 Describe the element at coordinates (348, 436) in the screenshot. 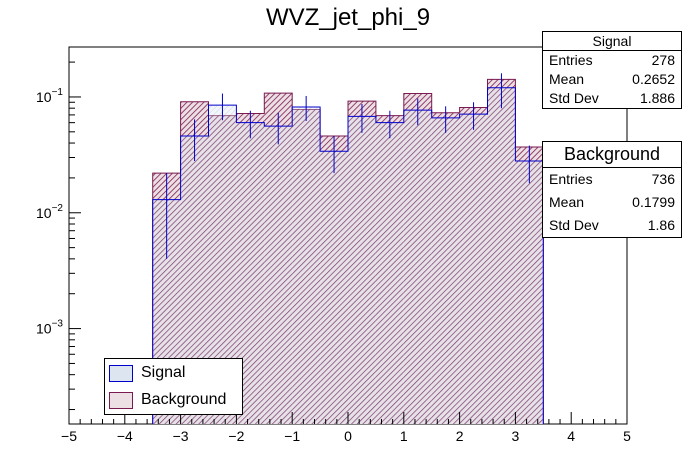

I see `x-tick-label: 0` at that location.